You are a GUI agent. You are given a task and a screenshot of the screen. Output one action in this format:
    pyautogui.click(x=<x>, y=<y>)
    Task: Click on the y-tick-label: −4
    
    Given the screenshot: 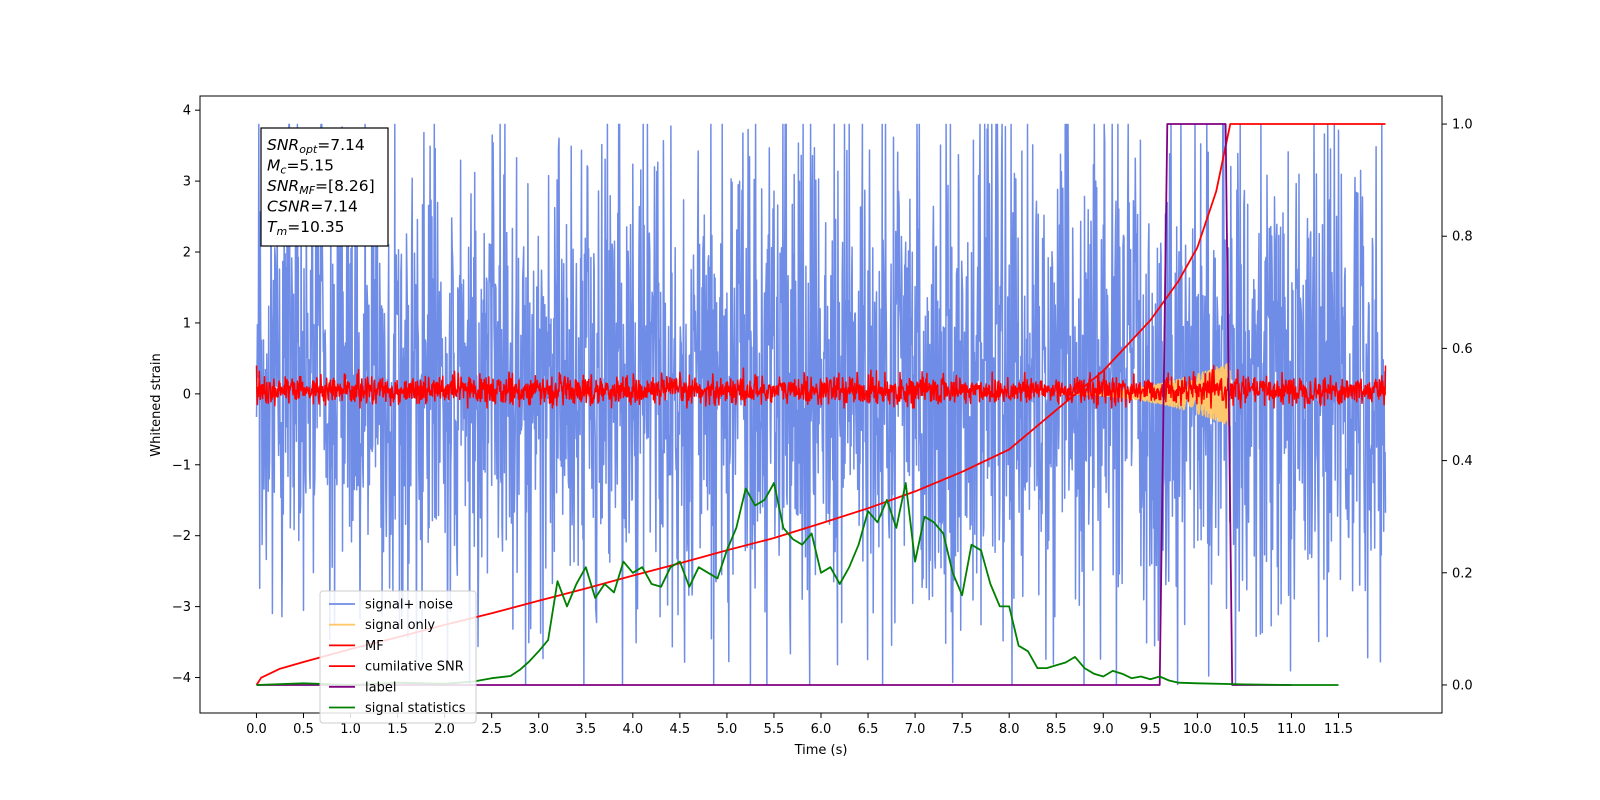 What is the action you would take?
    pyautogui.click(x=181, y=678)
    